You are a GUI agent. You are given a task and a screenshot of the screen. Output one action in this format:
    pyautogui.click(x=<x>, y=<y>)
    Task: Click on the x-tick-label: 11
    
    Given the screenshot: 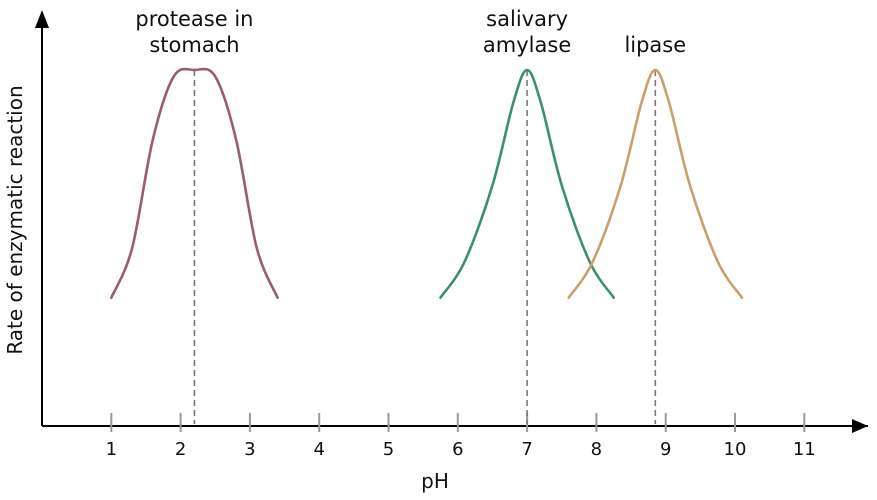 What is the action you would take?
    pyautogui.click(x=804, y=449)
    